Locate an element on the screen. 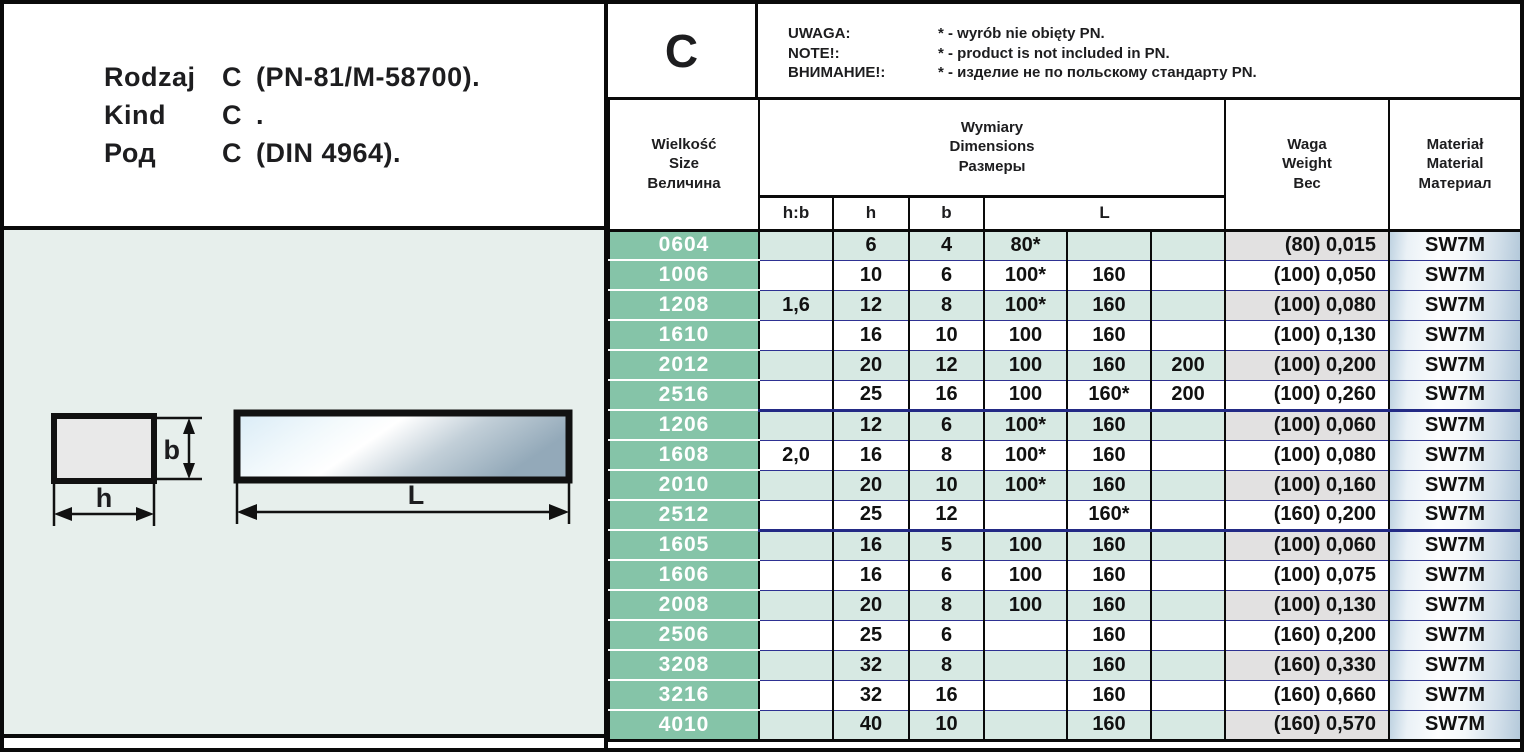 Image resolution: width=1524 pixels, height=752 pixels. size-cell: 1608 is located at coordinates (684, 455).